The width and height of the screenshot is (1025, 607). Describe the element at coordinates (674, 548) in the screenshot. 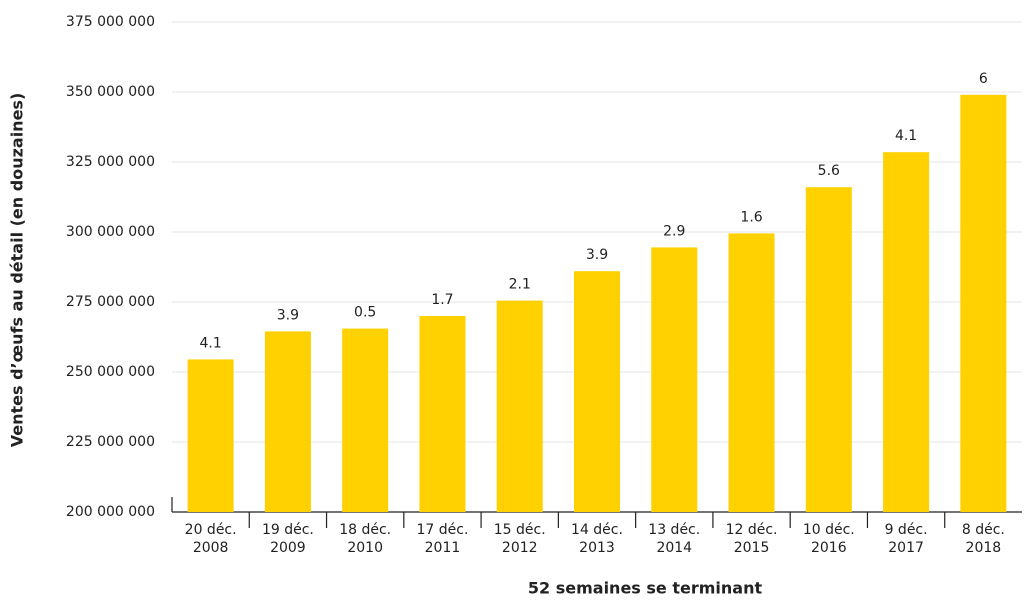

I see `x-tick-label-line: 2014` at that location.